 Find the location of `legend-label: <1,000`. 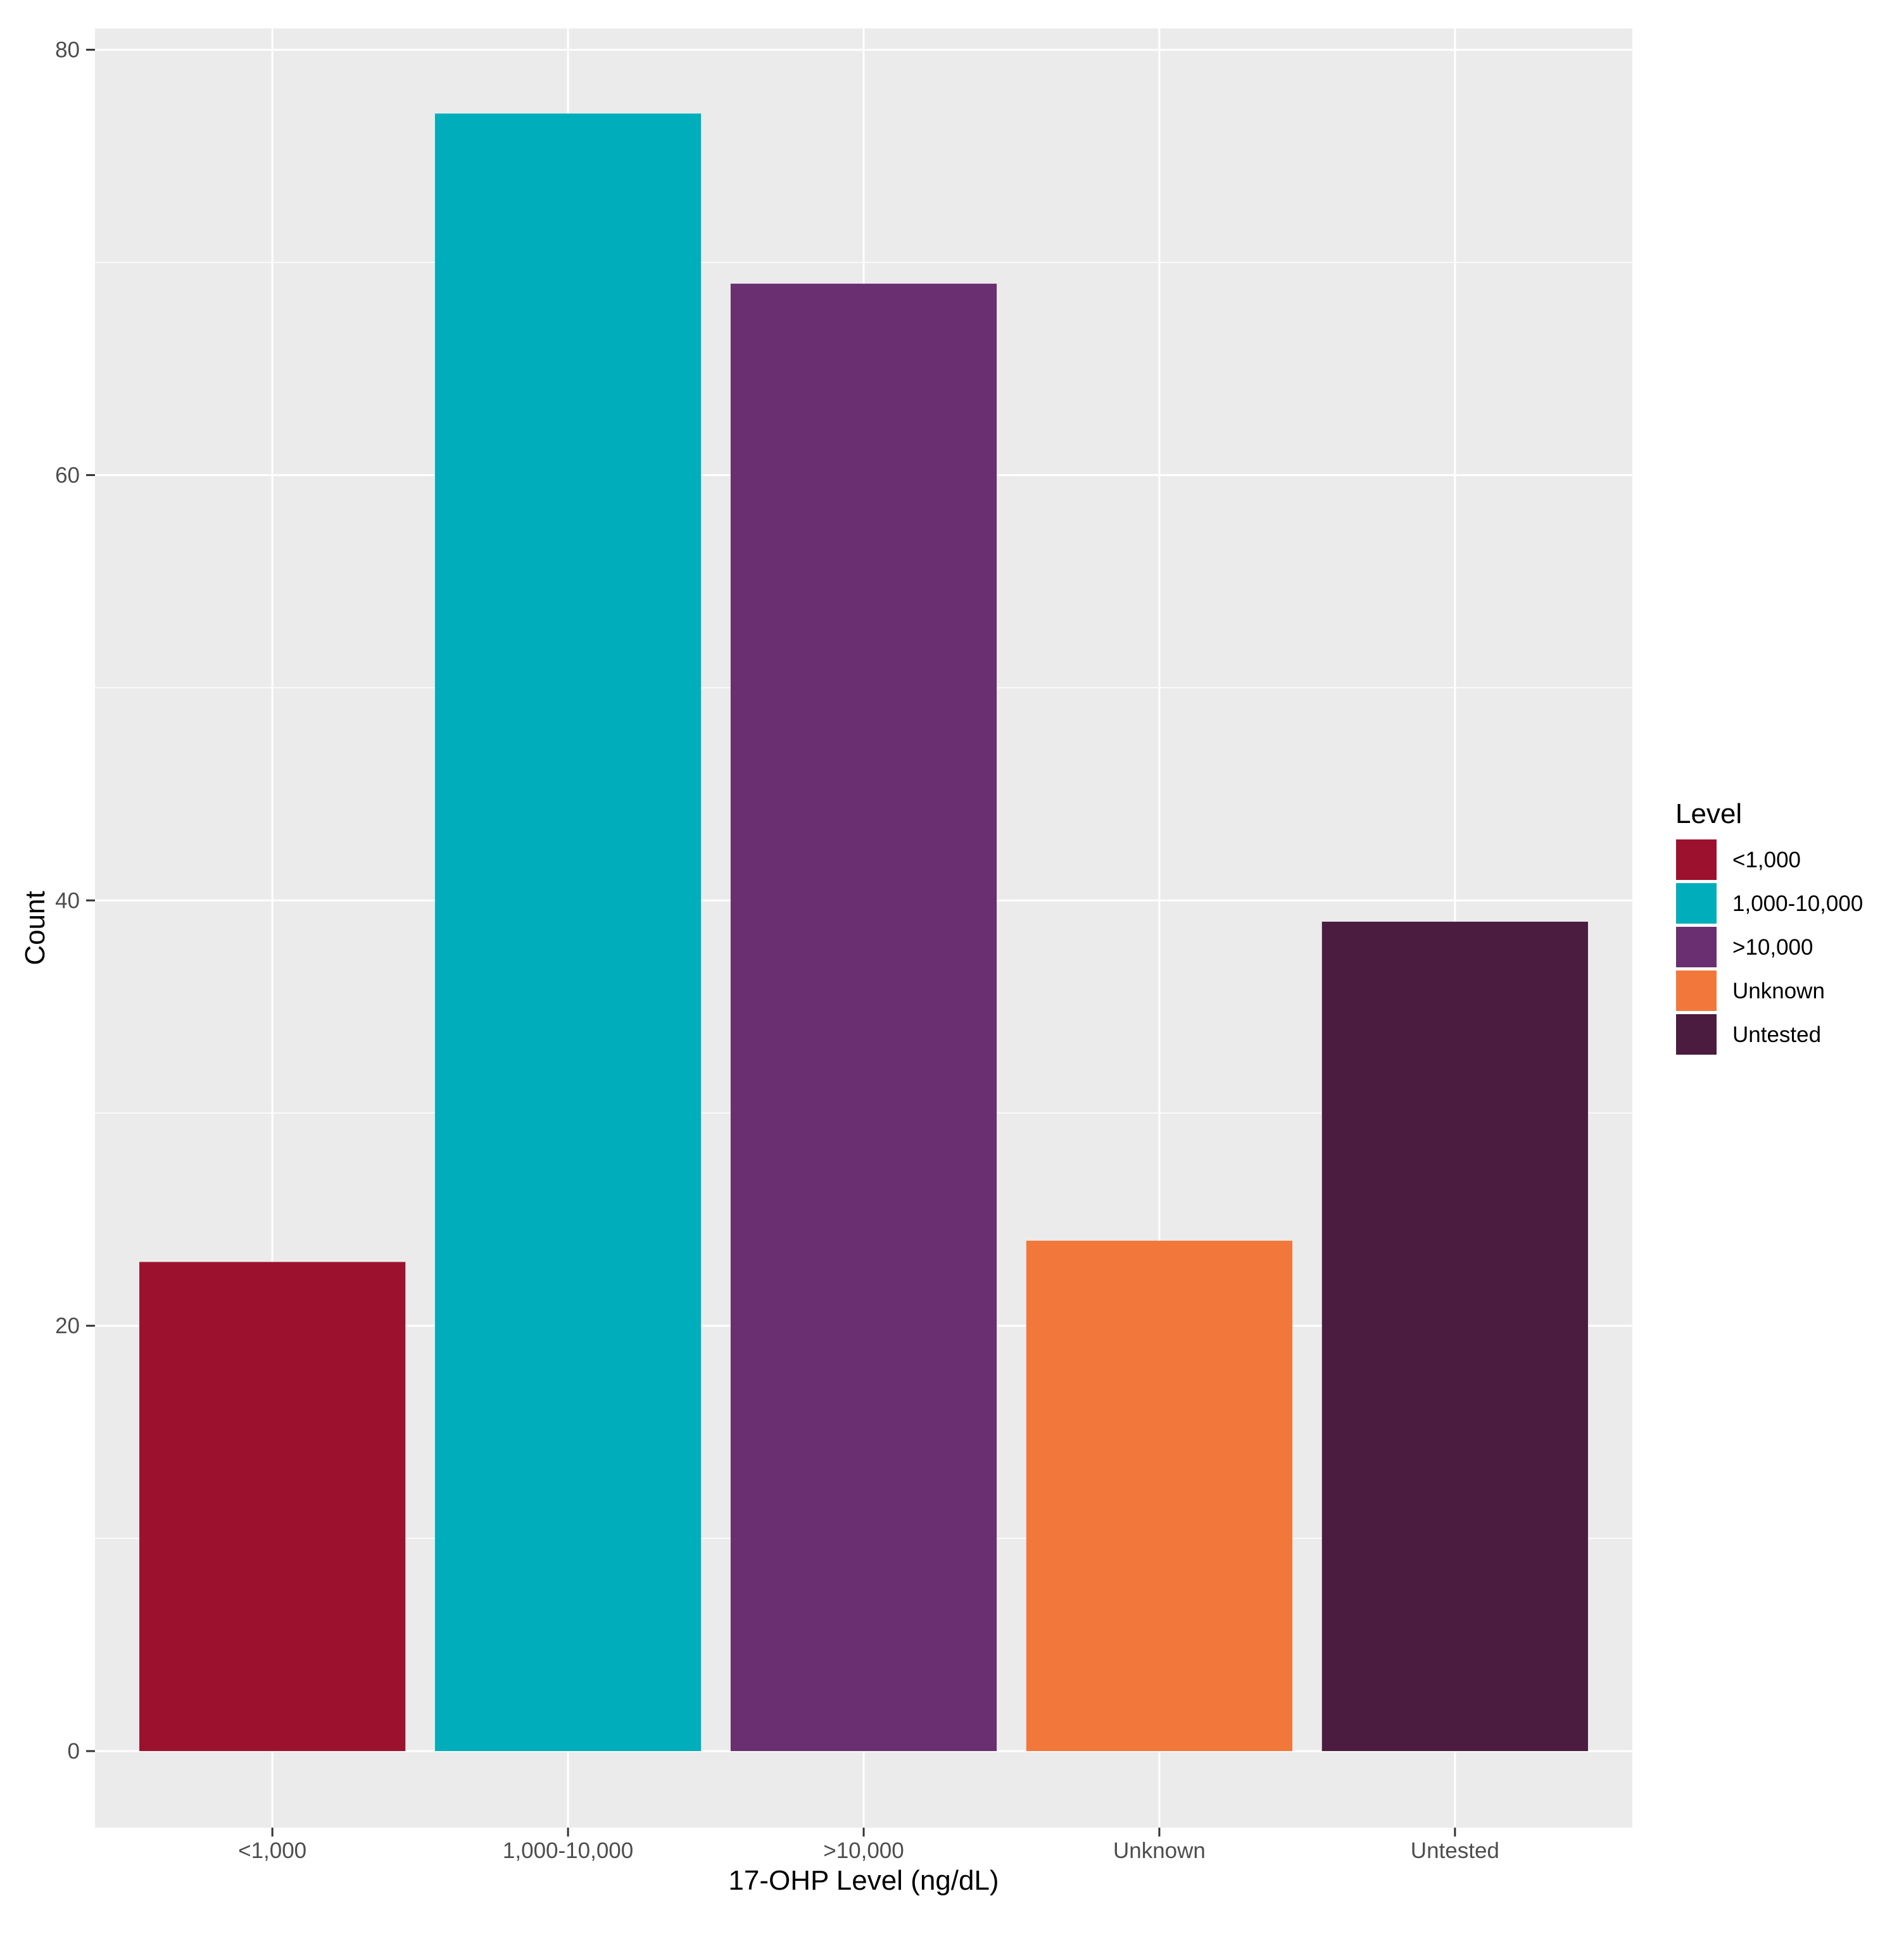

legend-label: <1,000 is located at coordinates (1766, 860).